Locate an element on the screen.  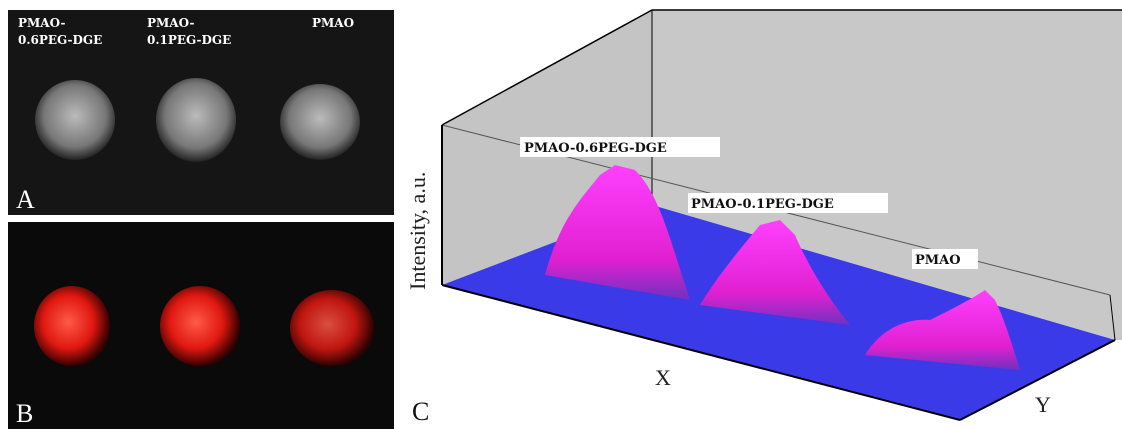
peak-label: PMAO-0.1PEG-DGE is located at coordinates (762, 204).